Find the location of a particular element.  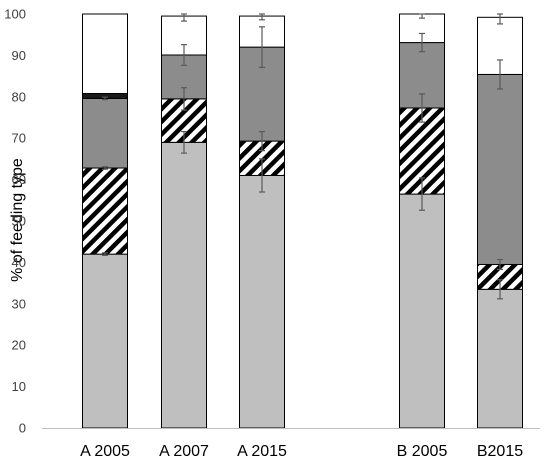

y-tick-label: 90 is located at coordinates (19, 55).